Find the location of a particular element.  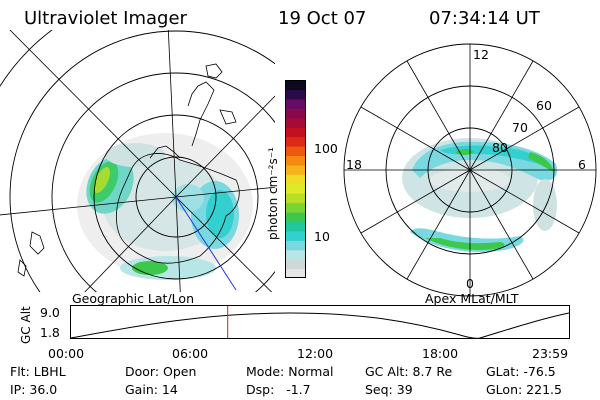

date-label: 19 Oct 07 is located at coordinates (322, 18).